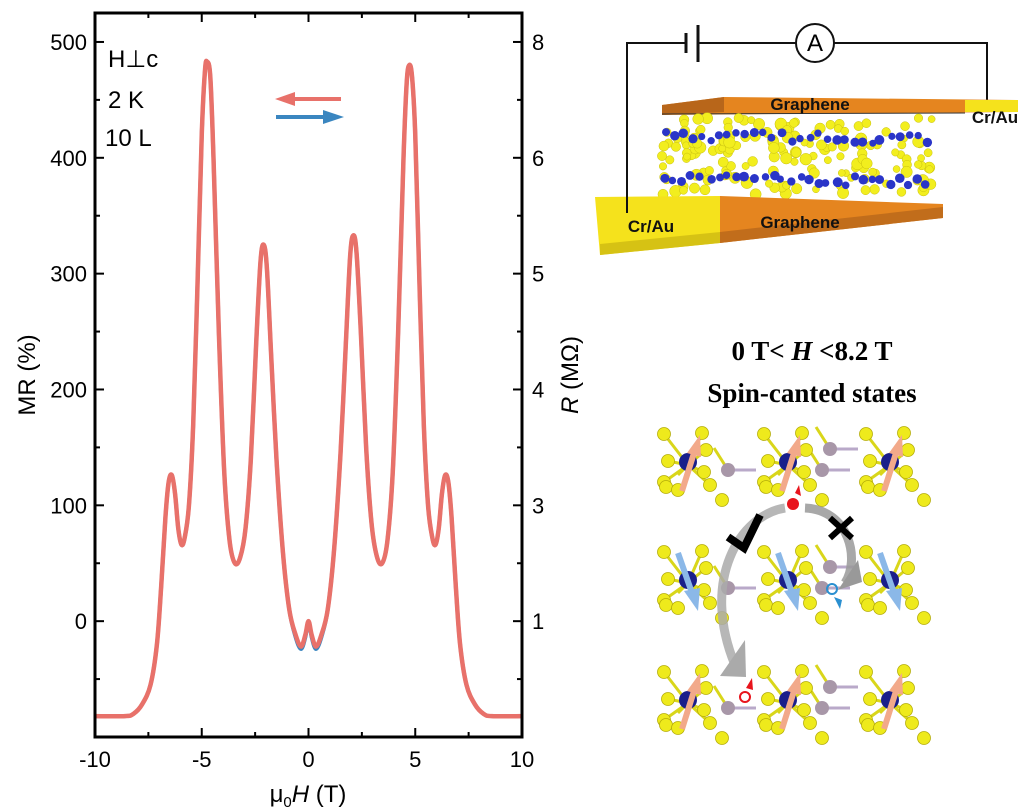 The height and width of the screenshot is (812, 1024). I want to click on annotation-layers: 10 L, so click(128, 138).